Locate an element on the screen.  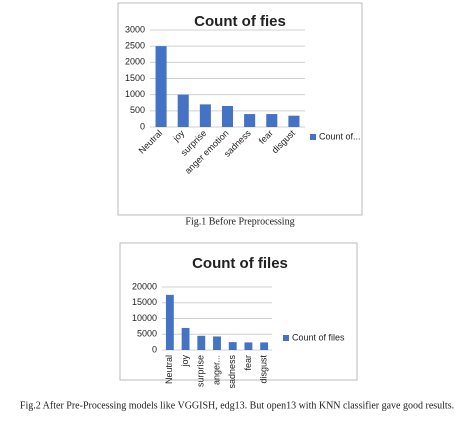
y-tick-label: 1500 is located at coordinates (135, 78).